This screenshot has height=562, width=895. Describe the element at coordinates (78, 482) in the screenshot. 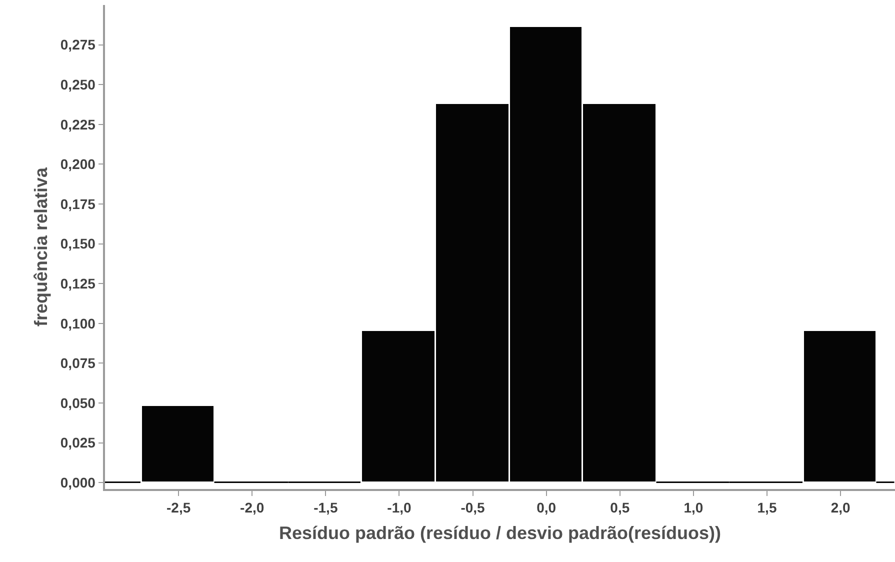

I see `y-tick-label: 0,000` at that location.